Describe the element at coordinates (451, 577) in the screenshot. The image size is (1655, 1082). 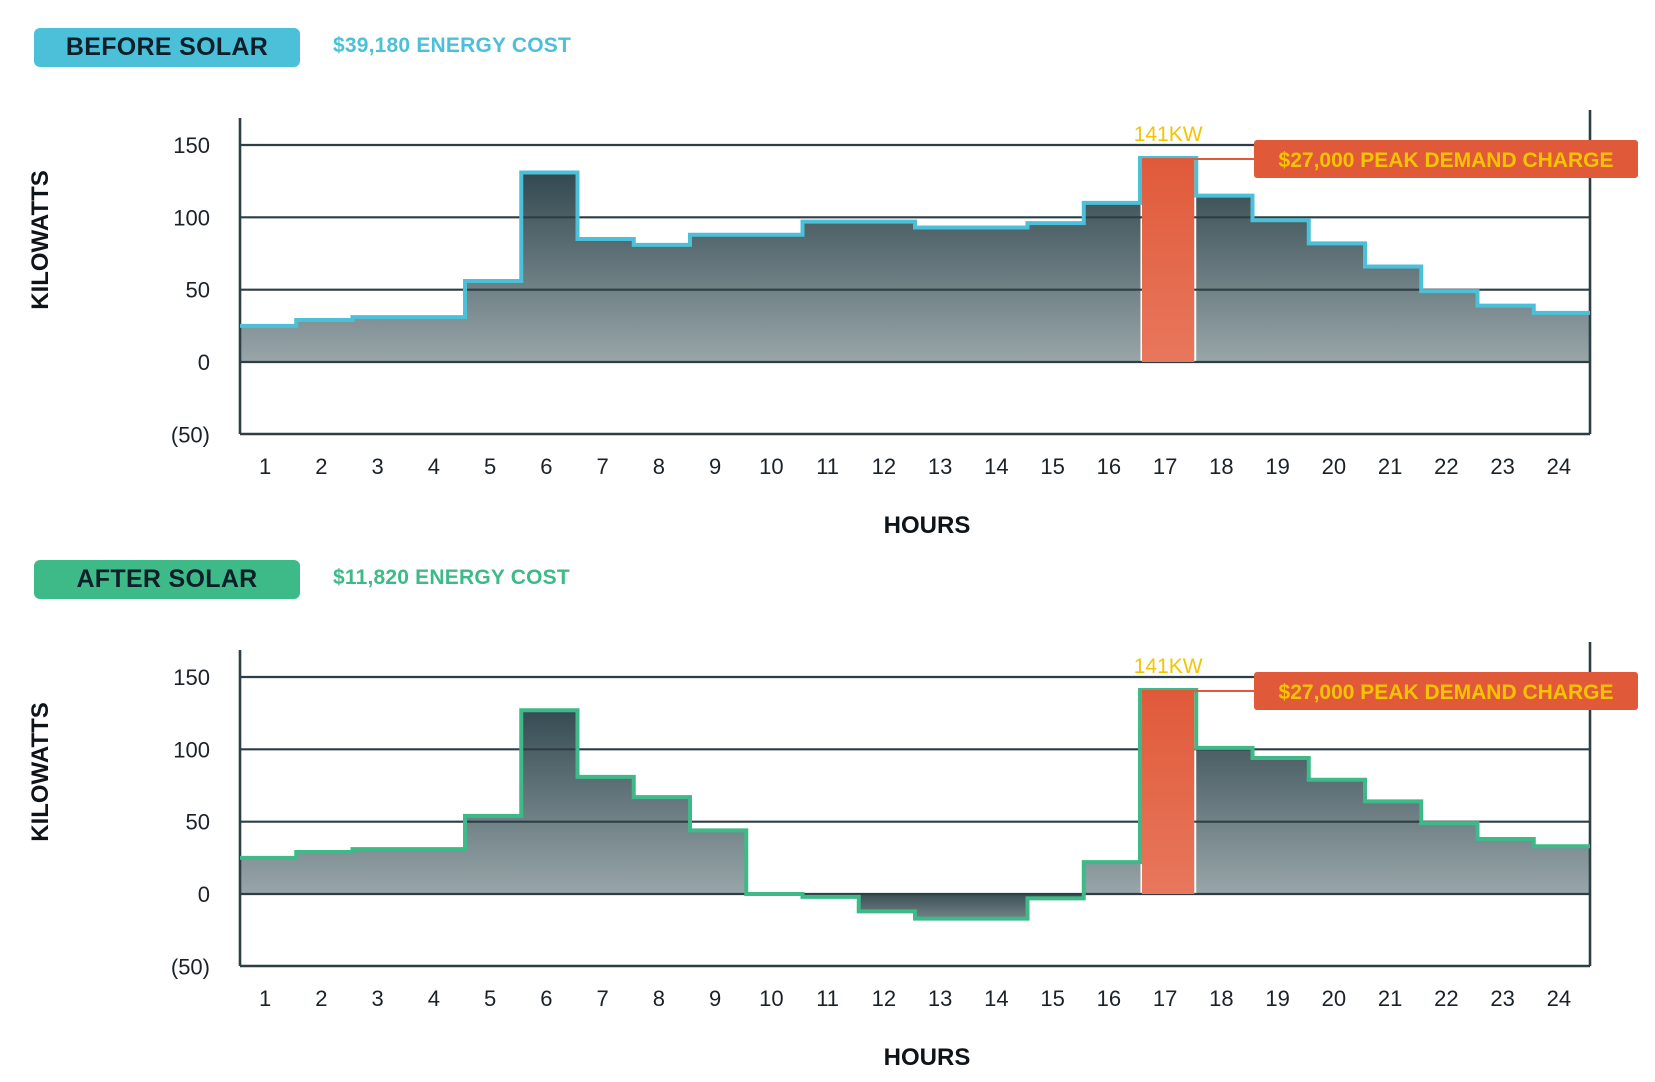
I see `after-solar-energy-cost: $11,820 ENERGY COST` at that location.